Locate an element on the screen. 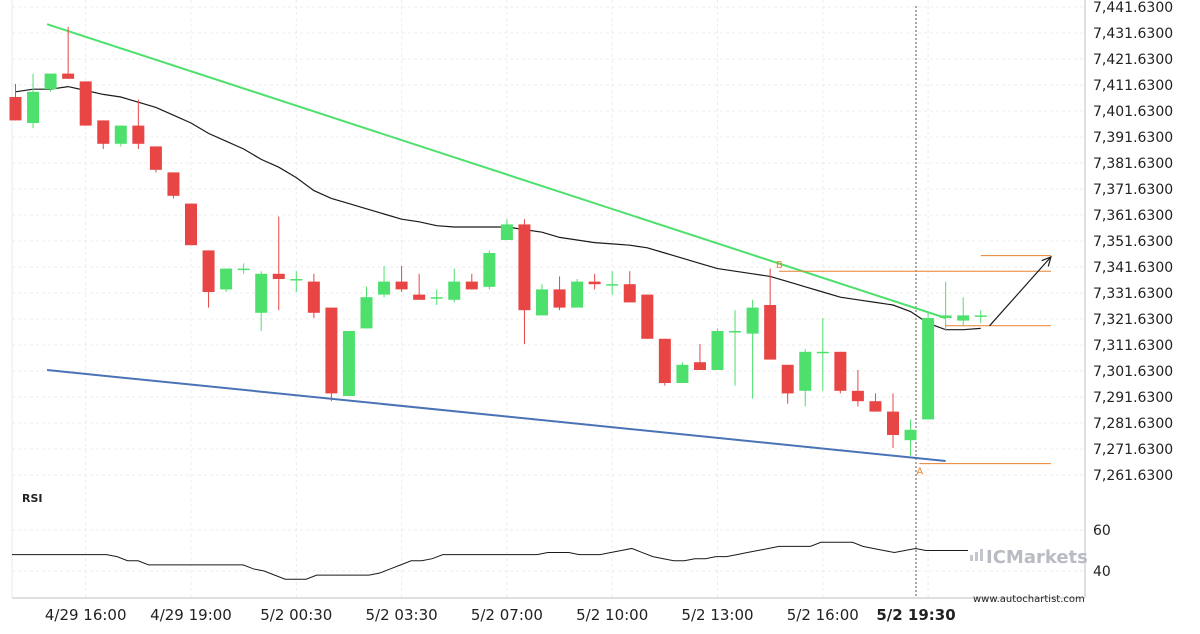 This screenshot has width=1200, height=634. point-label-a: A is located at coordinates (919, 472).